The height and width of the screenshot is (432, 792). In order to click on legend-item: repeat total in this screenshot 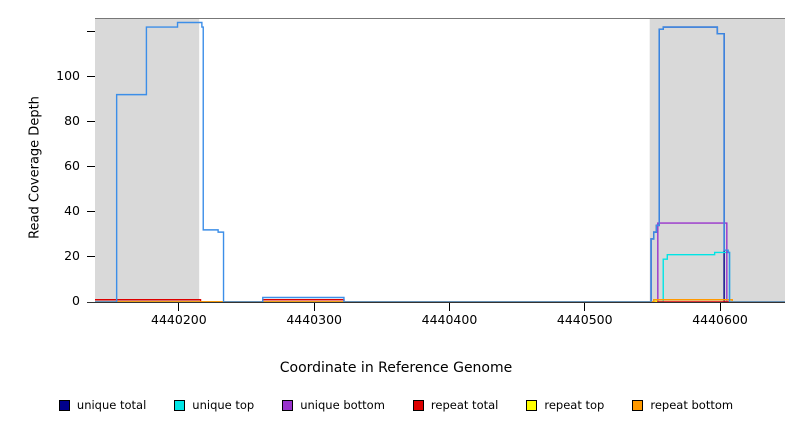, I will do `click(455, 405)`.